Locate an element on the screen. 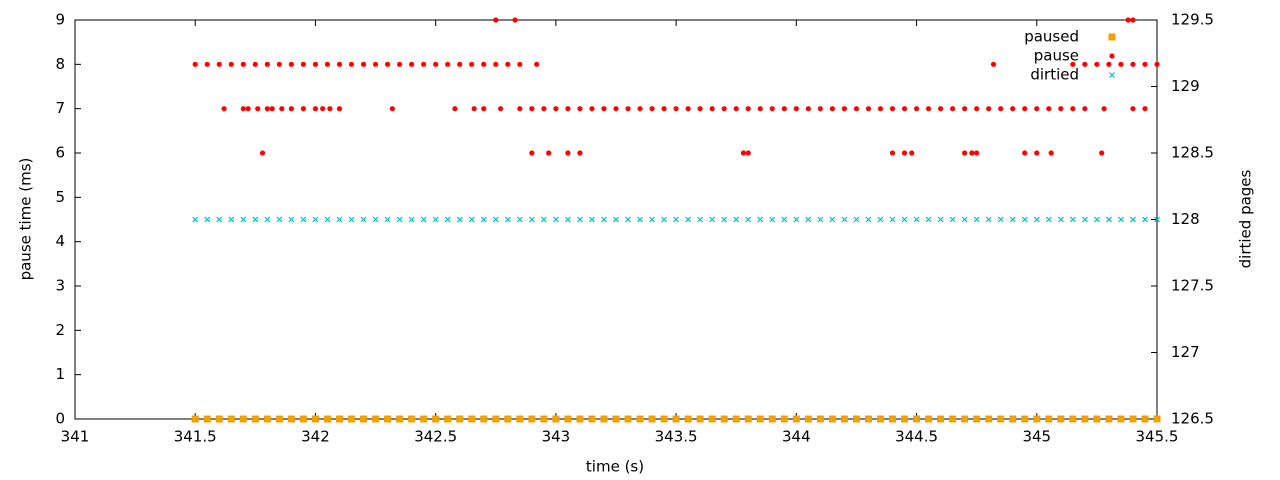 This screenshot has width=1280, height=480. y-tick-label: 8 is located at coordinates (60, 64).